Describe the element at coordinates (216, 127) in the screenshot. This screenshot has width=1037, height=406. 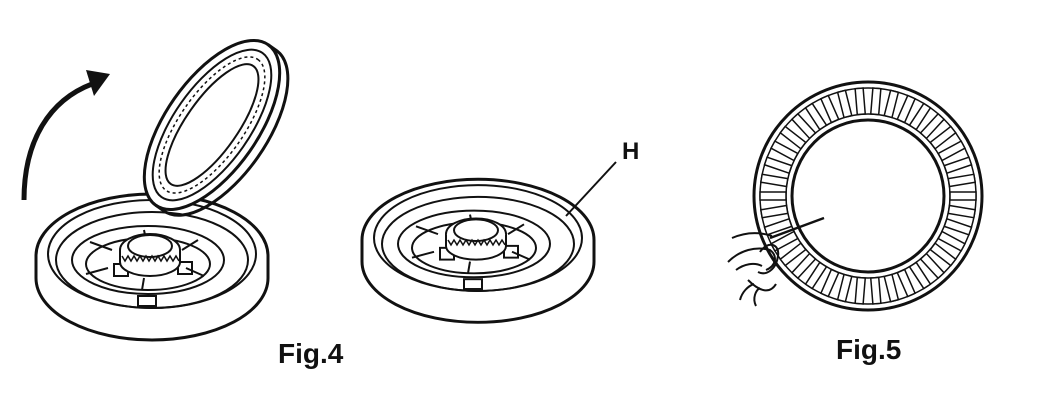
I see `fig4-lid-tilted` at that location.